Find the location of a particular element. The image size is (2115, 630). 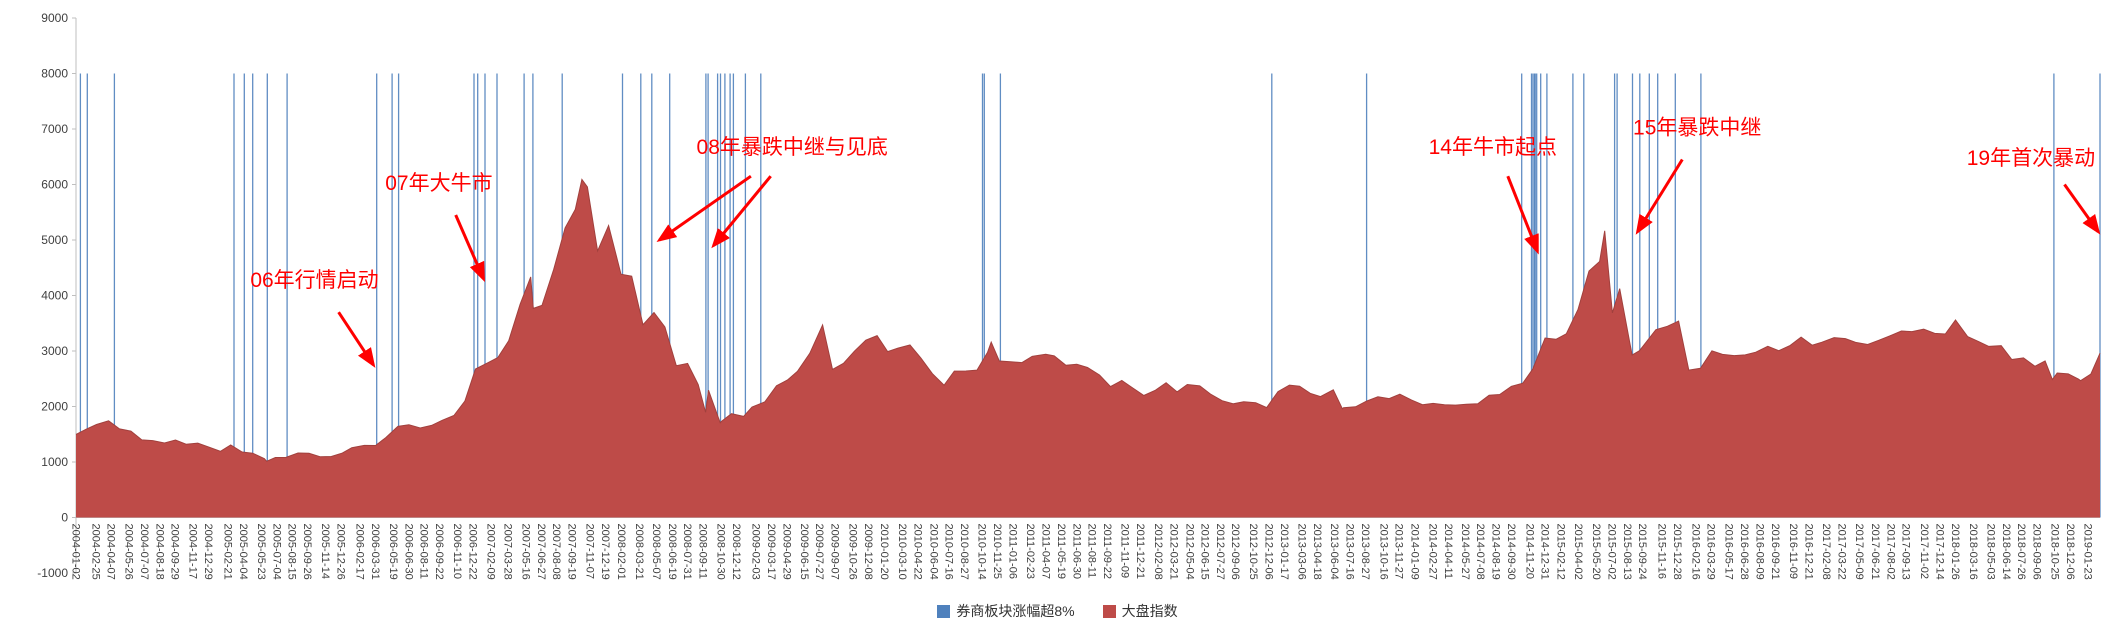

x-axis-label: 2014-07-08 is located at coordinates (1480, 552).